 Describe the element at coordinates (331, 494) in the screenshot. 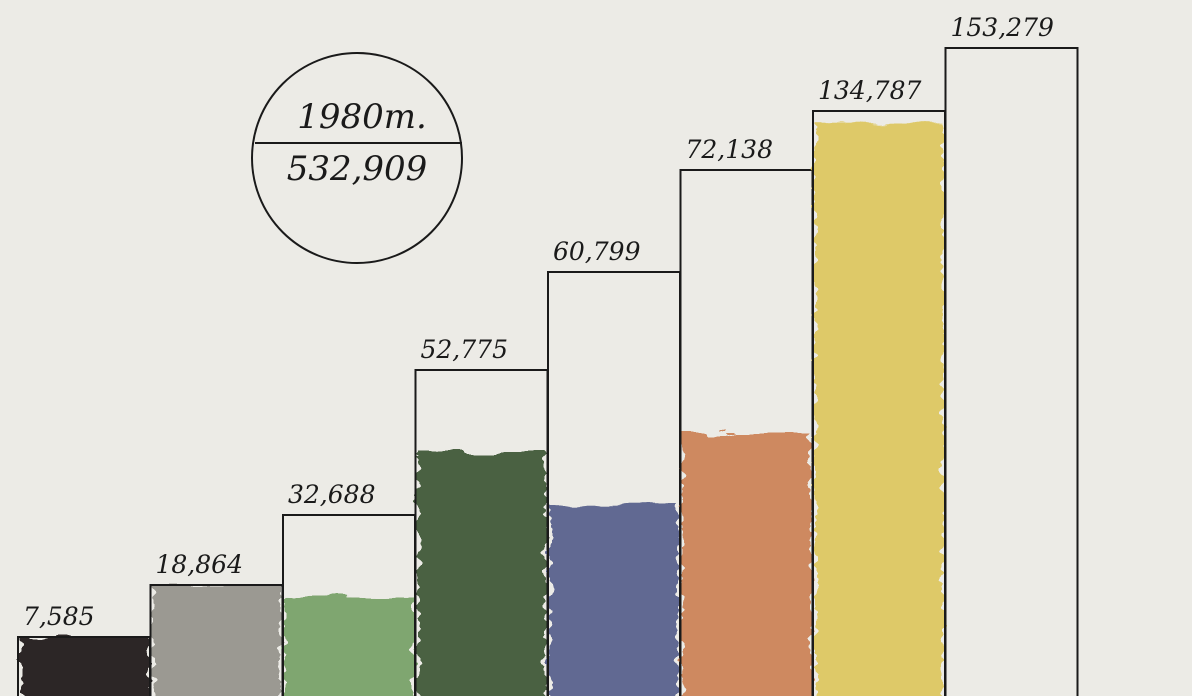

I see `bar-value-label: 32,688` at that location.